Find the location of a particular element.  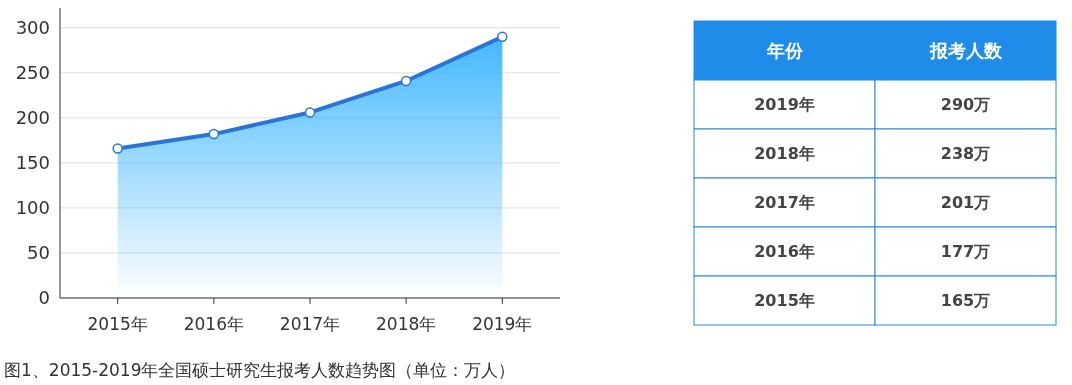

y-tick-label: 300 is located at coordinates (32, 28).